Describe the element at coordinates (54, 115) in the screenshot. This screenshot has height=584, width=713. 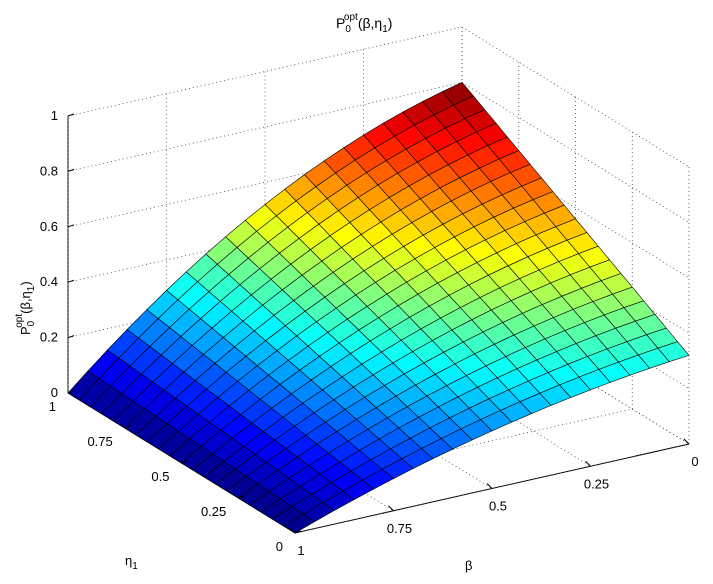
I see `z-tick-label: 1` at that location.